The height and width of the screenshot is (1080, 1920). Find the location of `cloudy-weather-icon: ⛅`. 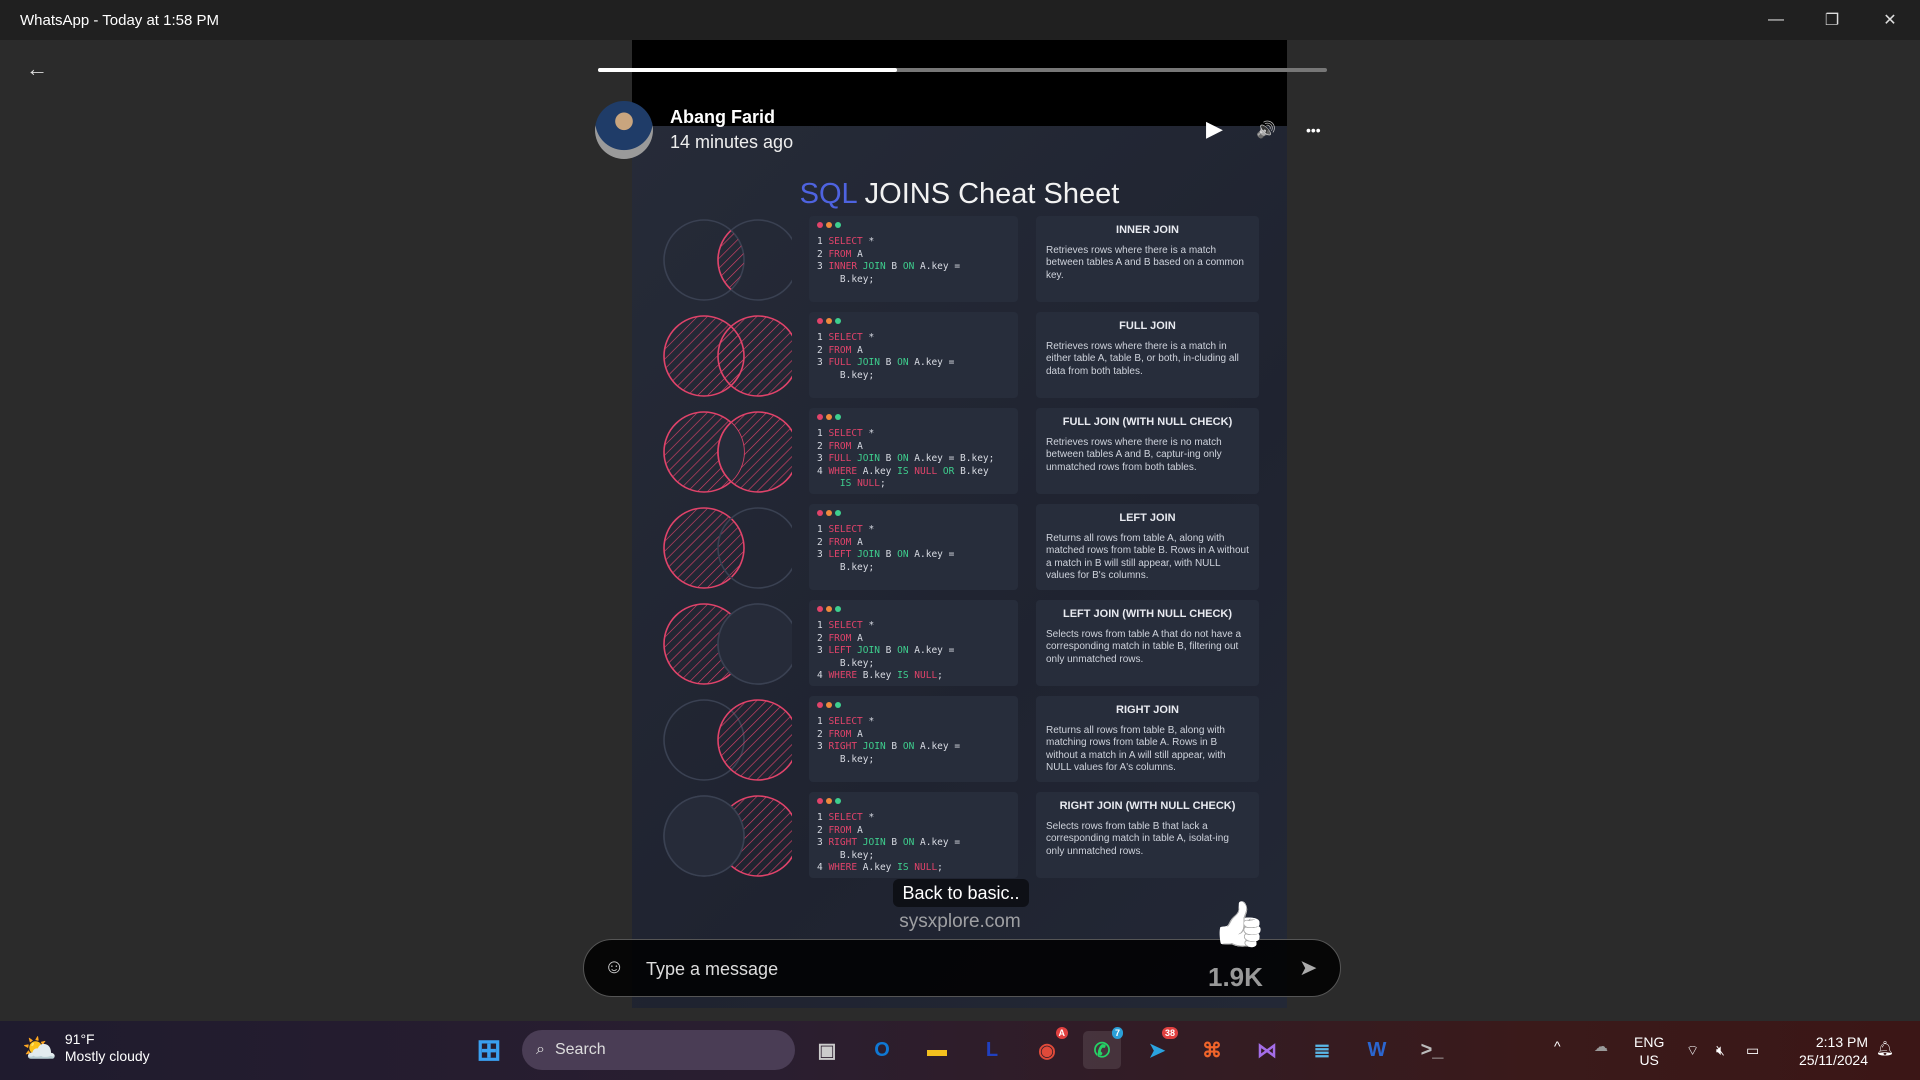

cloudy-weather-icon: ⛅ is located at coordinates (39, 1048).